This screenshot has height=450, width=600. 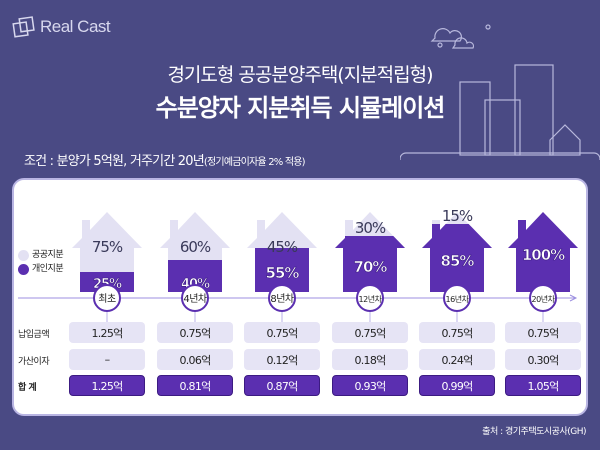 I want to click on stage-label: 16년차, so click(x=458, y=299).